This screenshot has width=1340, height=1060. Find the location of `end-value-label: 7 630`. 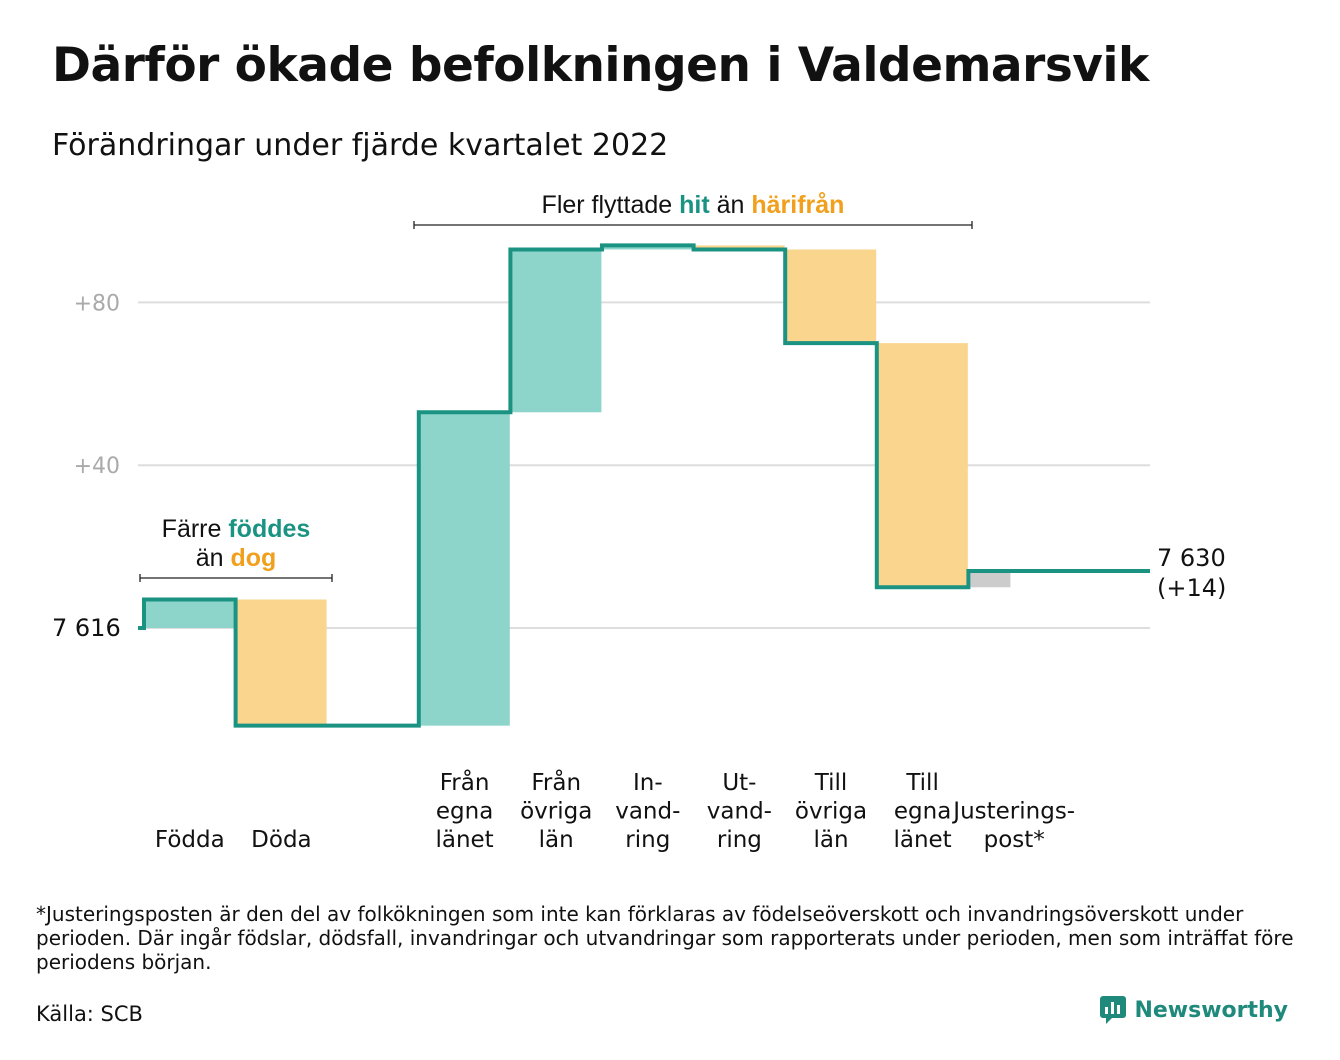

end-value-label: 7 630 is located at coordinates (1191, 558).